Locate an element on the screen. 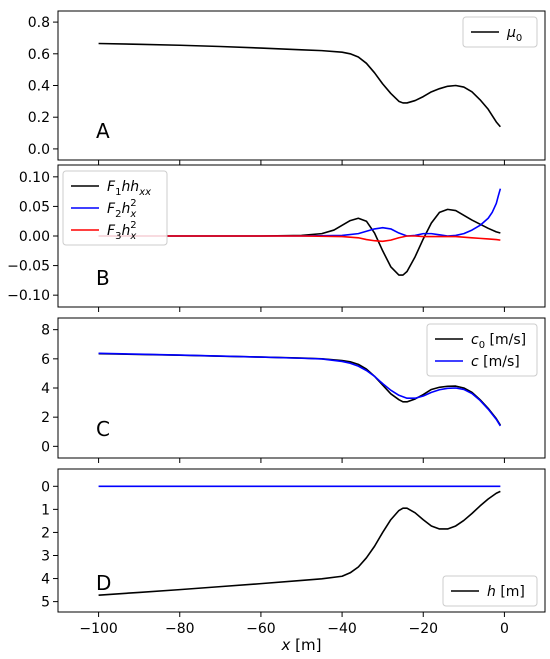 Image resolution: width=550 pixels, height=659 pixels. legend-entry: F3hx2 is located at coordinates (122, 231).